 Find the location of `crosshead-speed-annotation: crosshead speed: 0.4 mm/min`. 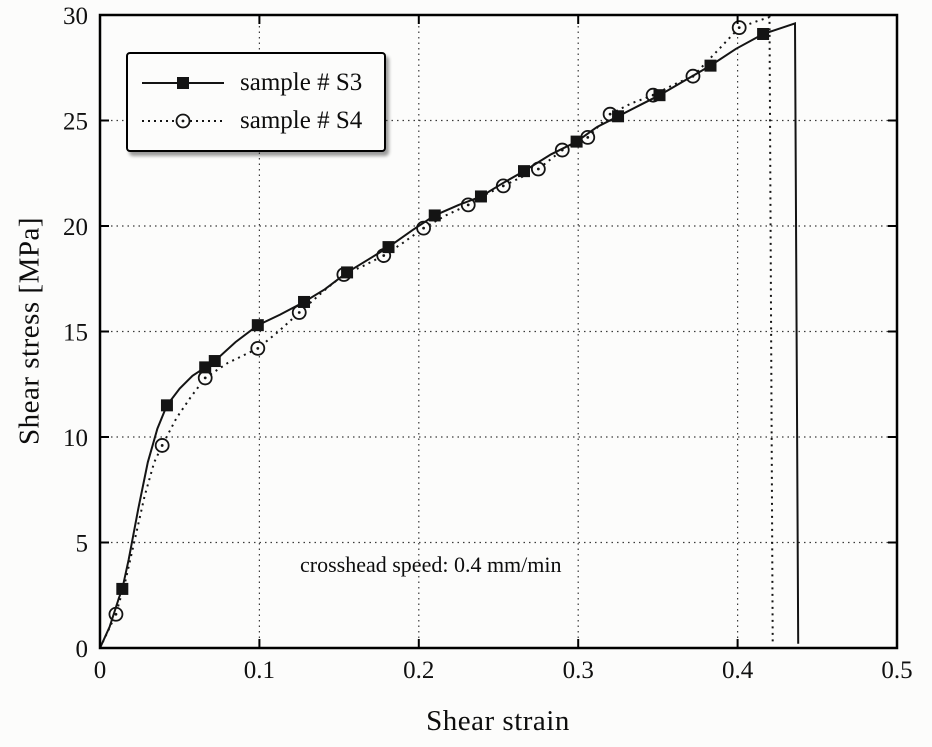

crosshead-speed-annotation: crosshead speed: 0.4 mm/min is located at coordinates (431, 564).